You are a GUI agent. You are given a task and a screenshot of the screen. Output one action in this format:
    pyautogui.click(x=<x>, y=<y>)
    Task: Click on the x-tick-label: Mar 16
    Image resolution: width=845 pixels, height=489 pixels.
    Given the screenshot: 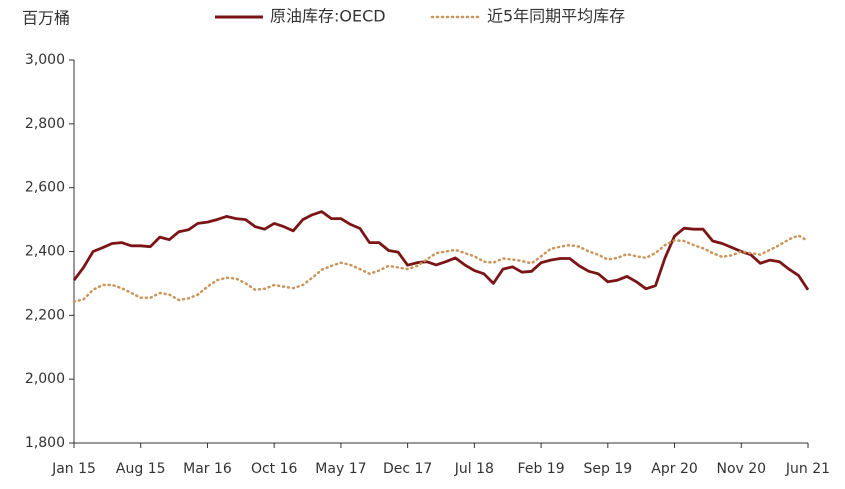 What is the action you would take?
    pyautogui.click(x=207, y=469)
    